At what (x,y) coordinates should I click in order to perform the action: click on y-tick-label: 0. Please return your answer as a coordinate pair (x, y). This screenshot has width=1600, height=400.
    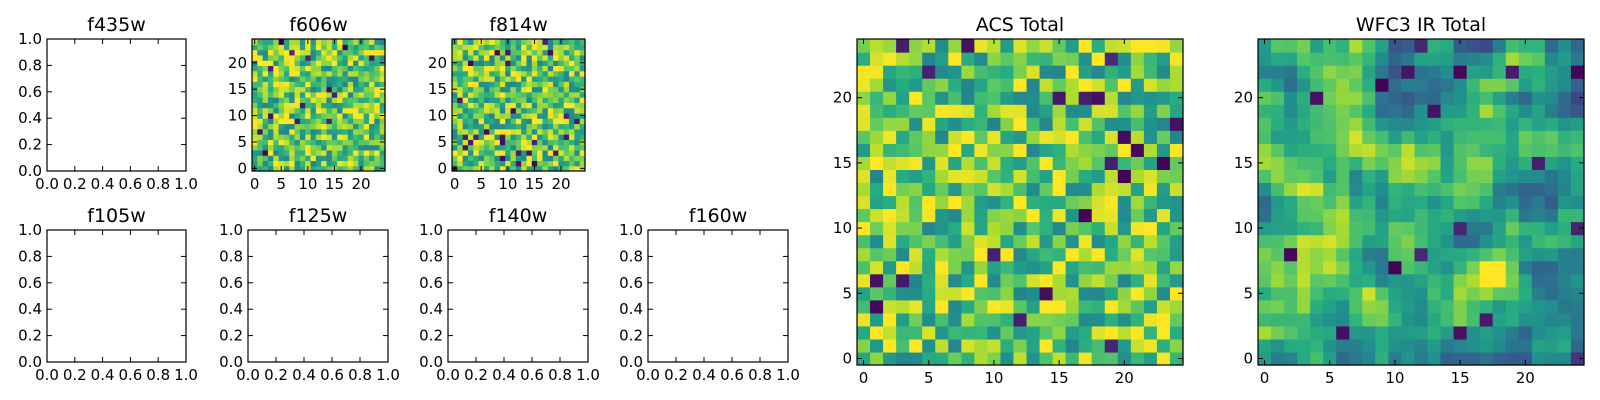
    Looking at the image, I should click on (847, 358).